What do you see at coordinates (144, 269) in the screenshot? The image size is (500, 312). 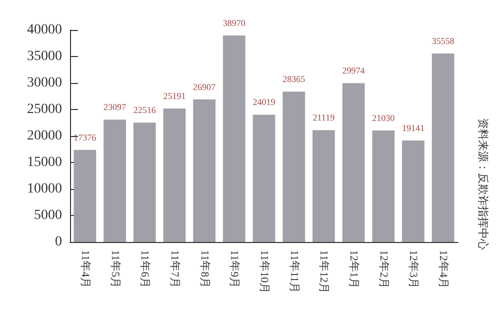 I see `x-tick-label: 11年6月` at bounding box center [144, 269].